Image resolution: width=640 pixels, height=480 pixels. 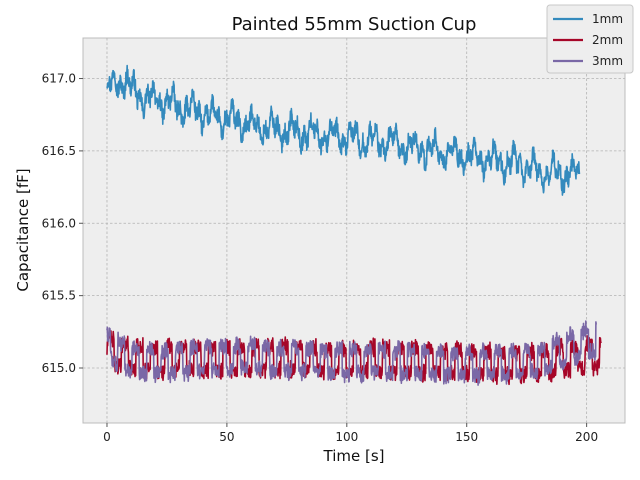 What do you see at coordinates (59, 368) in the screenshot?
I see `y-tick-label: 615.0` at bounding box center [59, 368].